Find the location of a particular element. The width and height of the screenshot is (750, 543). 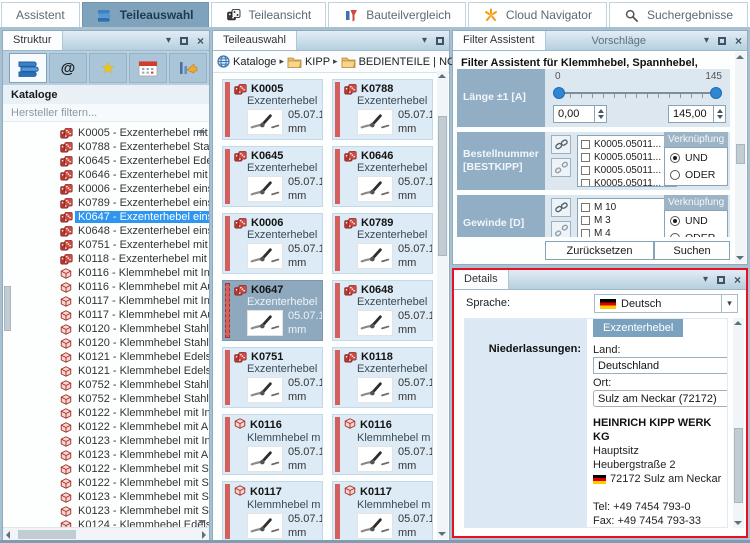

tree-item: K0122 - Klemmhebel mit Inneng is located at coordinates (106, 413).